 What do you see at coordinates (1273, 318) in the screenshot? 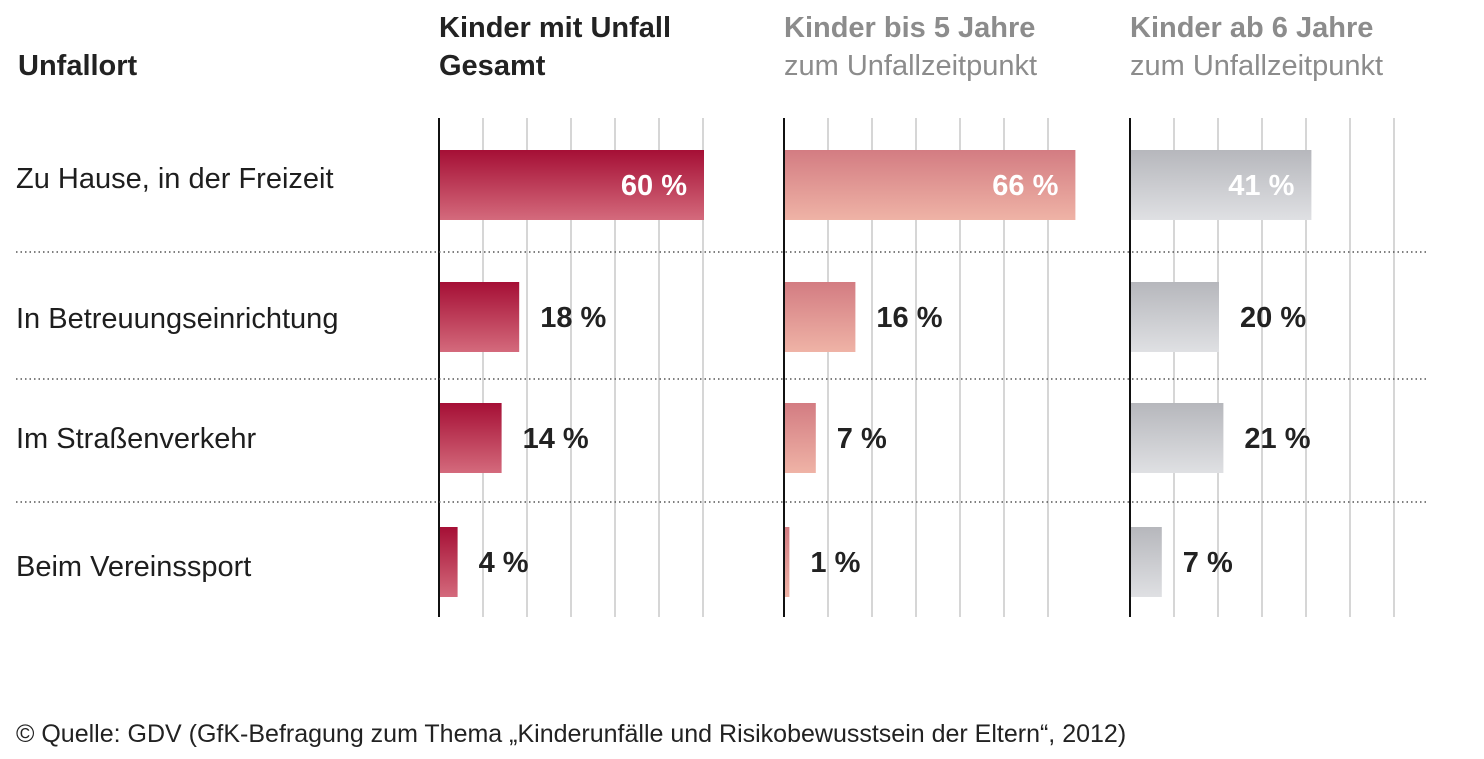
I see `bar-value-label: 20 %` at bounding box center [1273, 318].